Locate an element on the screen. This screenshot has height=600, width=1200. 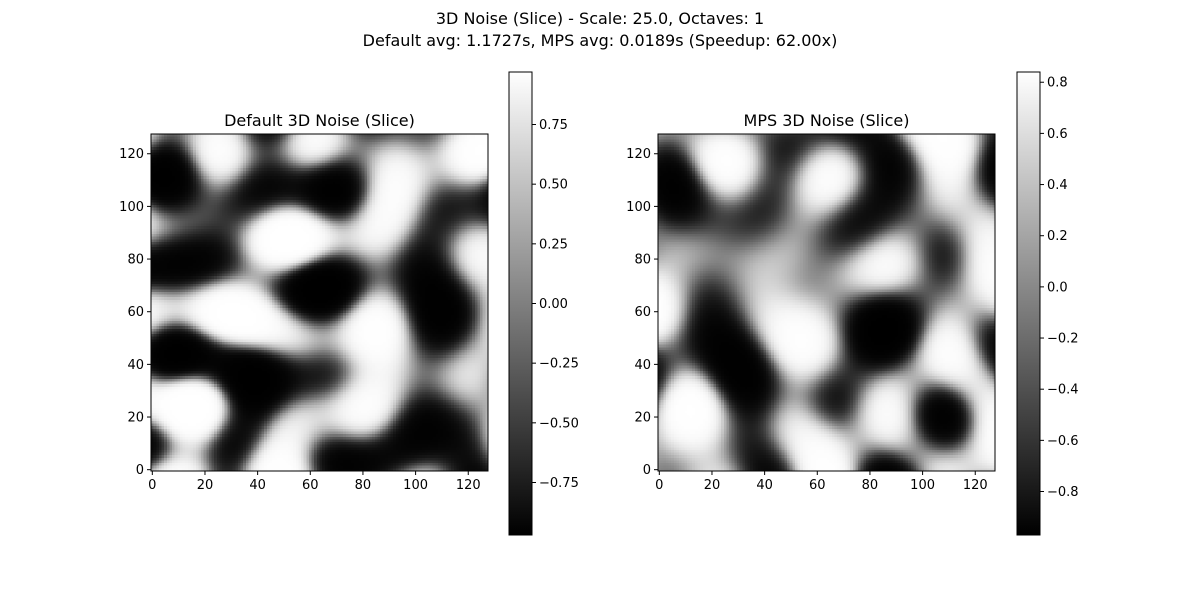
colorbar-tick-label: 0.4 is located at coordinates (1057, 185).